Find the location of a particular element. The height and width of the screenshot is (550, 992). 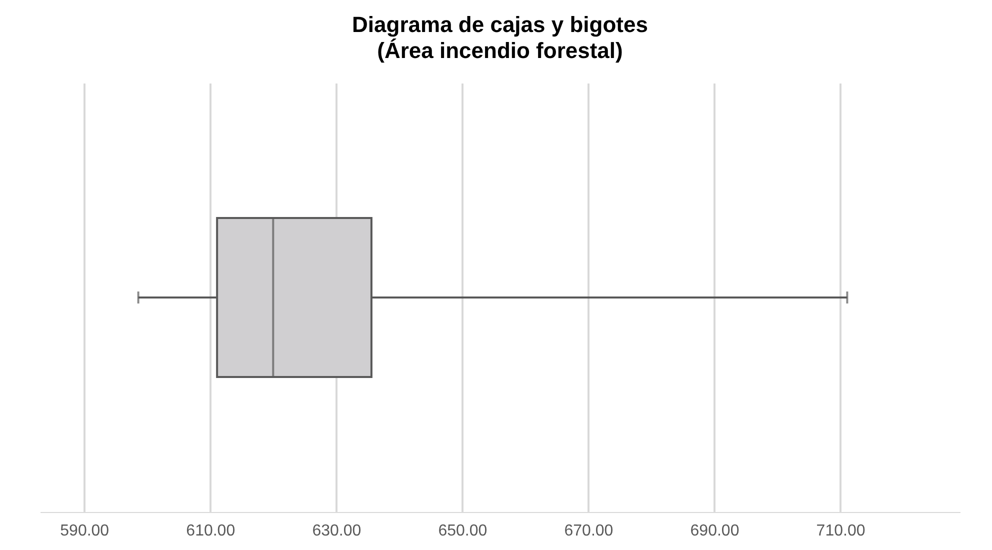

x-tick-label: 710.00 is located at coordinates (841, 531).